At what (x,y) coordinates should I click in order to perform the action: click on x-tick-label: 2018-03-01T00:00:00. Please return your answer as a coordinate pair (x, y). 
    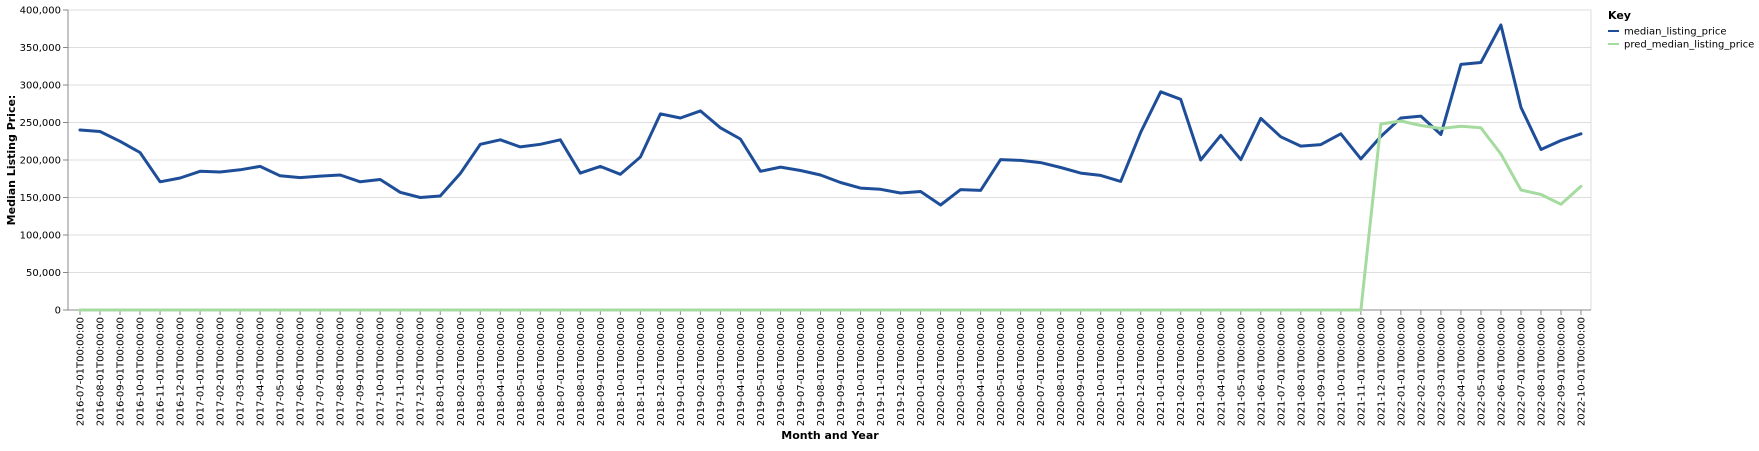
    Looking at the image, I should click on (481, 371).